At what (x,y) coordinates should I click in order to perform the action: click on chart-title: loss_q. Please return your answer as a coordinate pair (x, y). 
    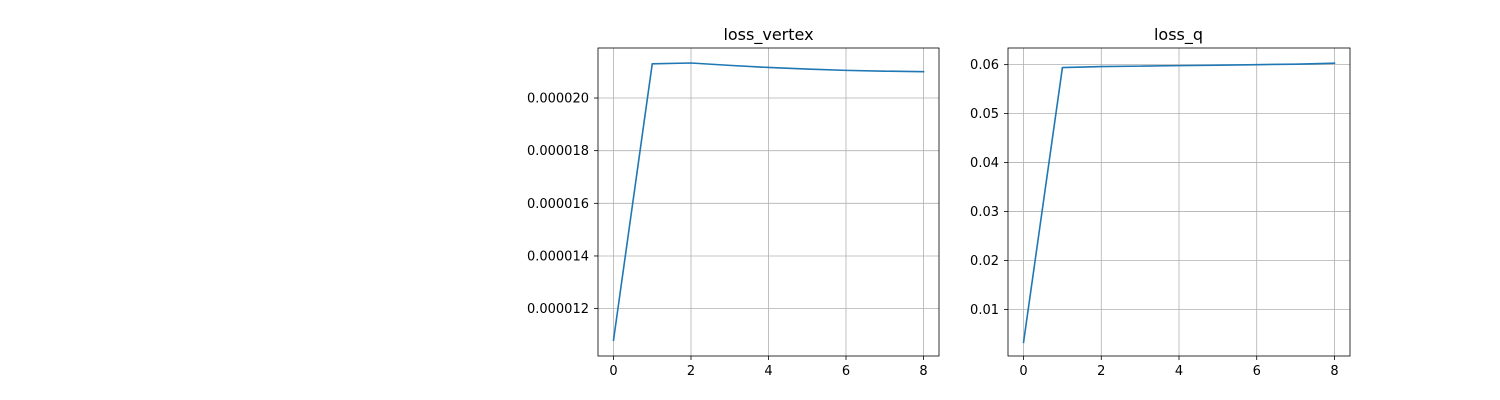
    Looking at the image, I should click on (1178, 35).